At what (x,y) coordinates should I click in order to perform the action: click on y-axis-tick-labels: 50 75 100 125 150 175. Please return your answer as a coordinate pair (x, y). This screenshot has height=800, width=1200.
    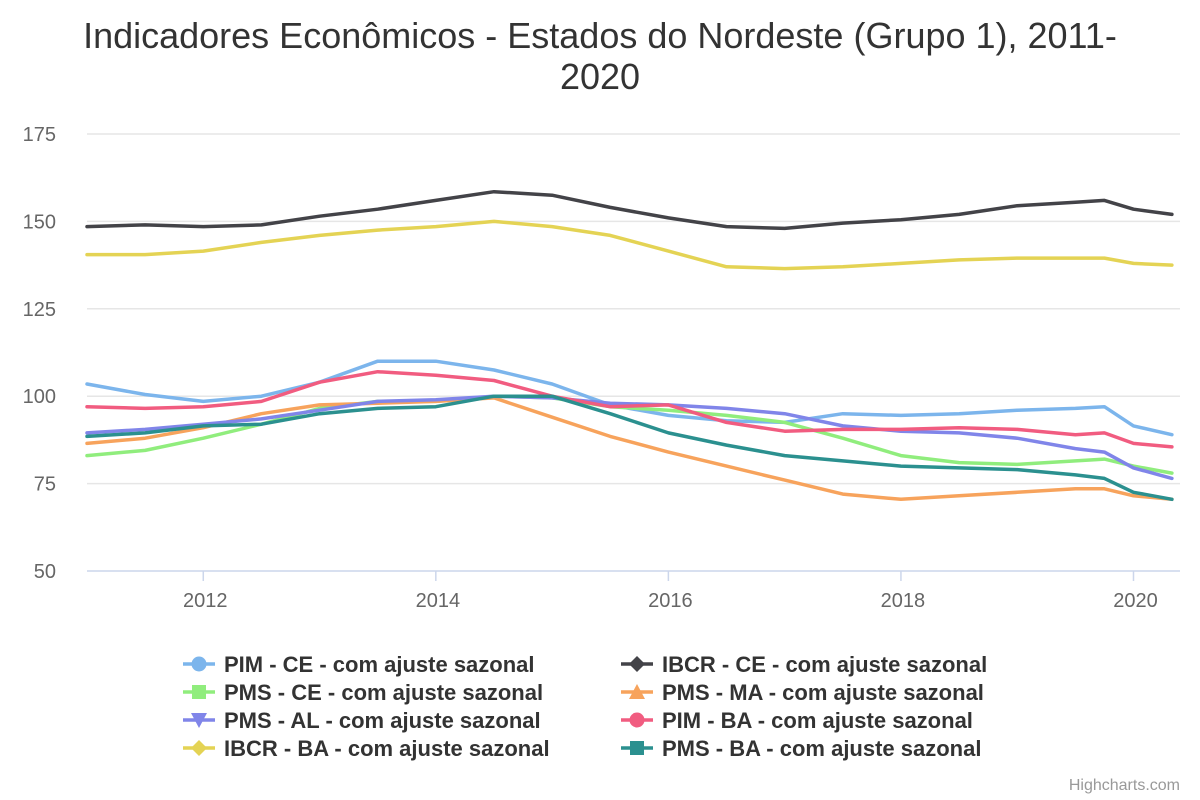
    Looking at the image, I should click on (39, 353).